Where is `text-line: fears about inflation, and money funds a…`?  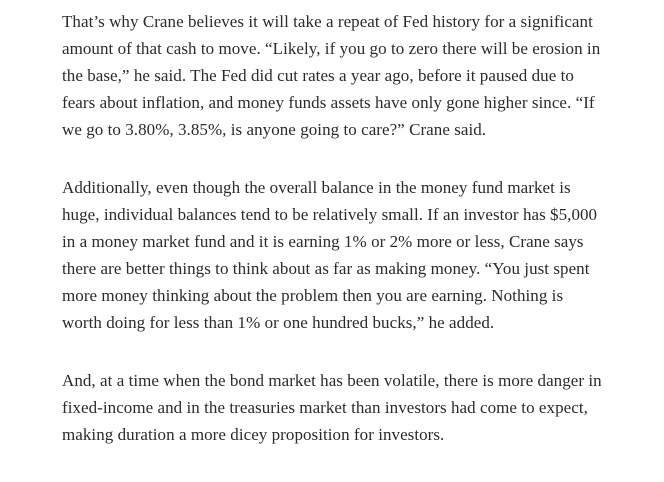
text-line: fears about inflation, and money funds a… is located at coordinates (328, 102).